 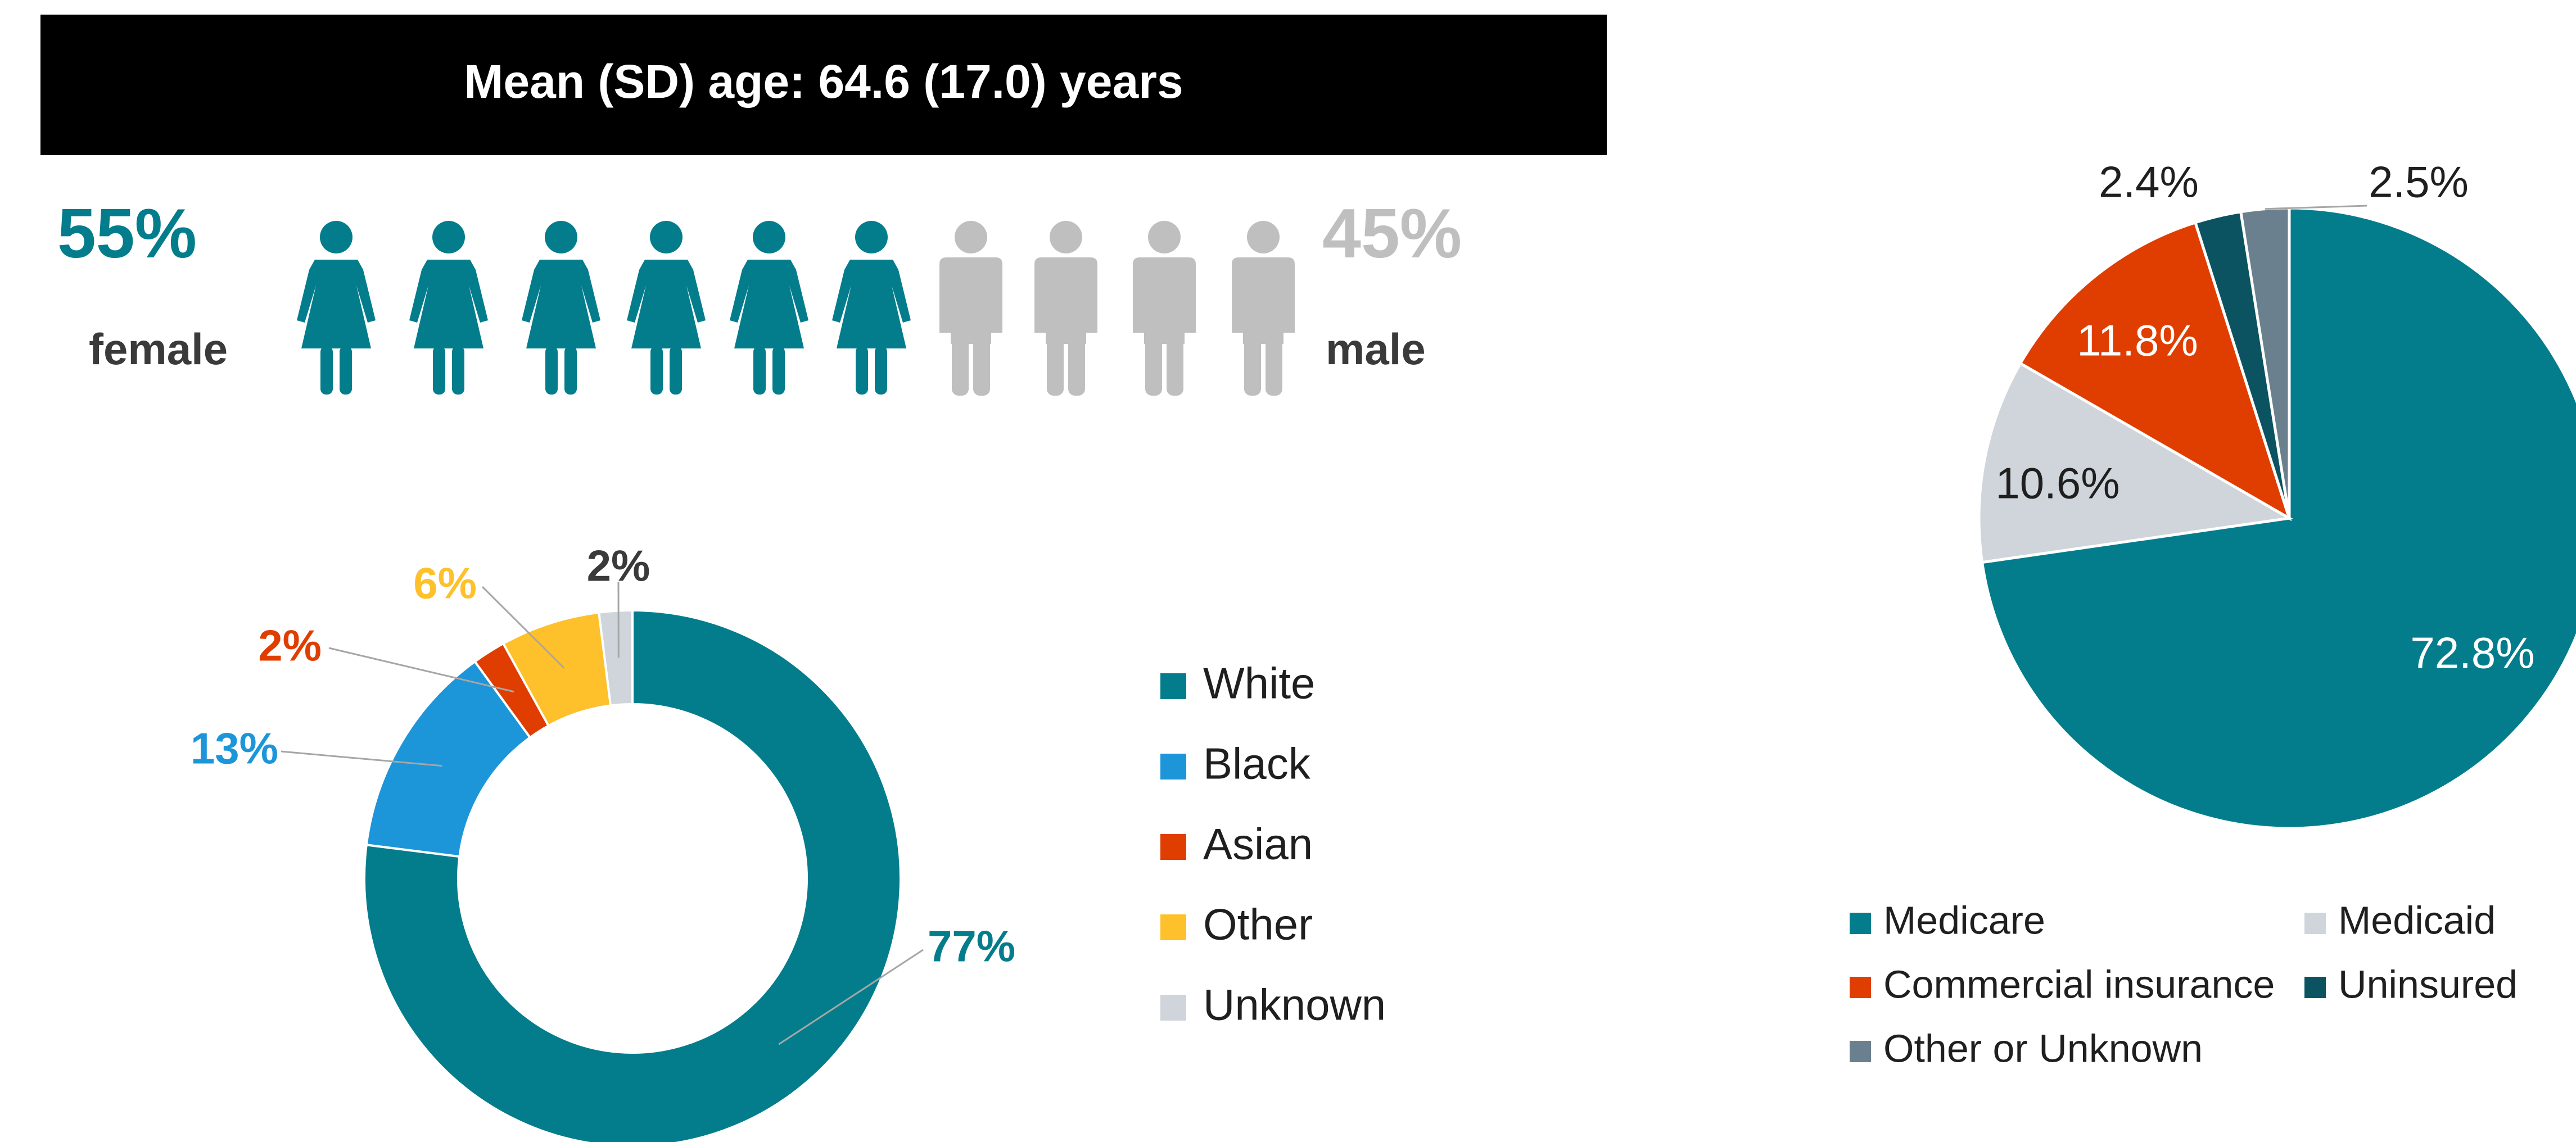 I want to click on donut-label-white: 77%, so click(x=971, y=946).